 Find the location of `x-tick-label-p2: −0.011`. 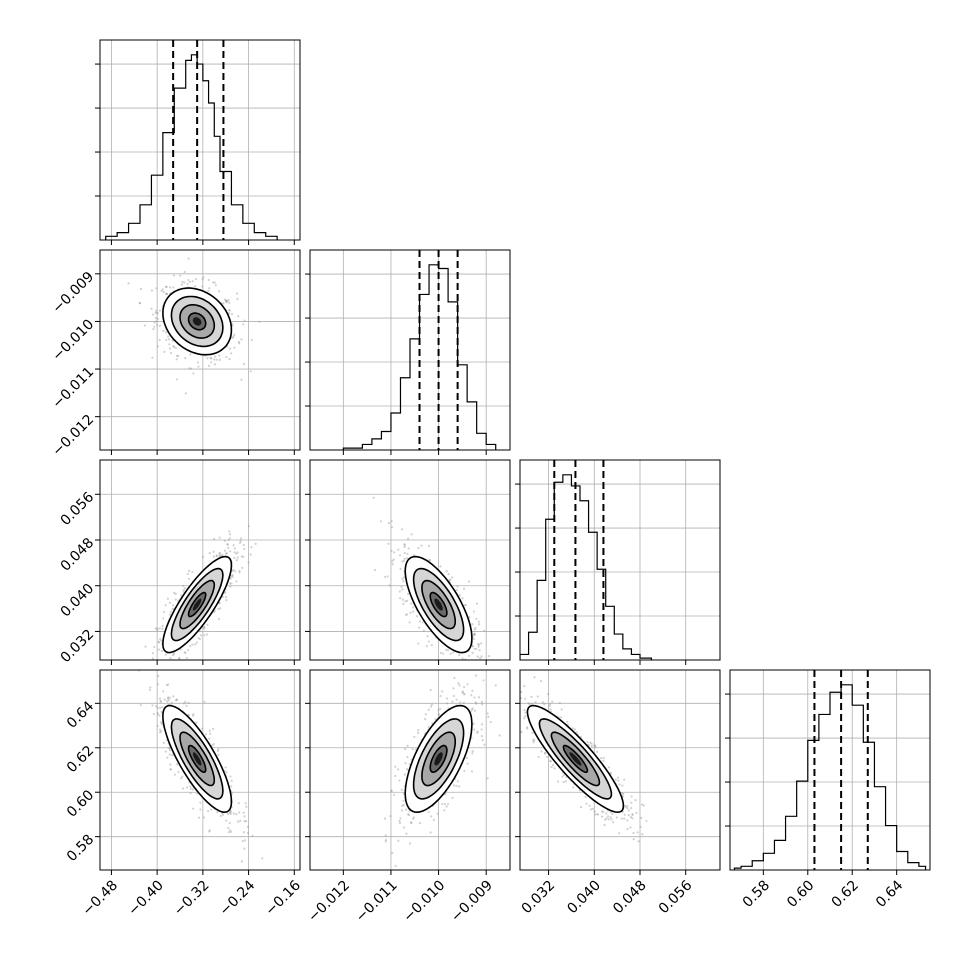

x-tick-label-p2: −0.011 is located at coordinates (377, 901).